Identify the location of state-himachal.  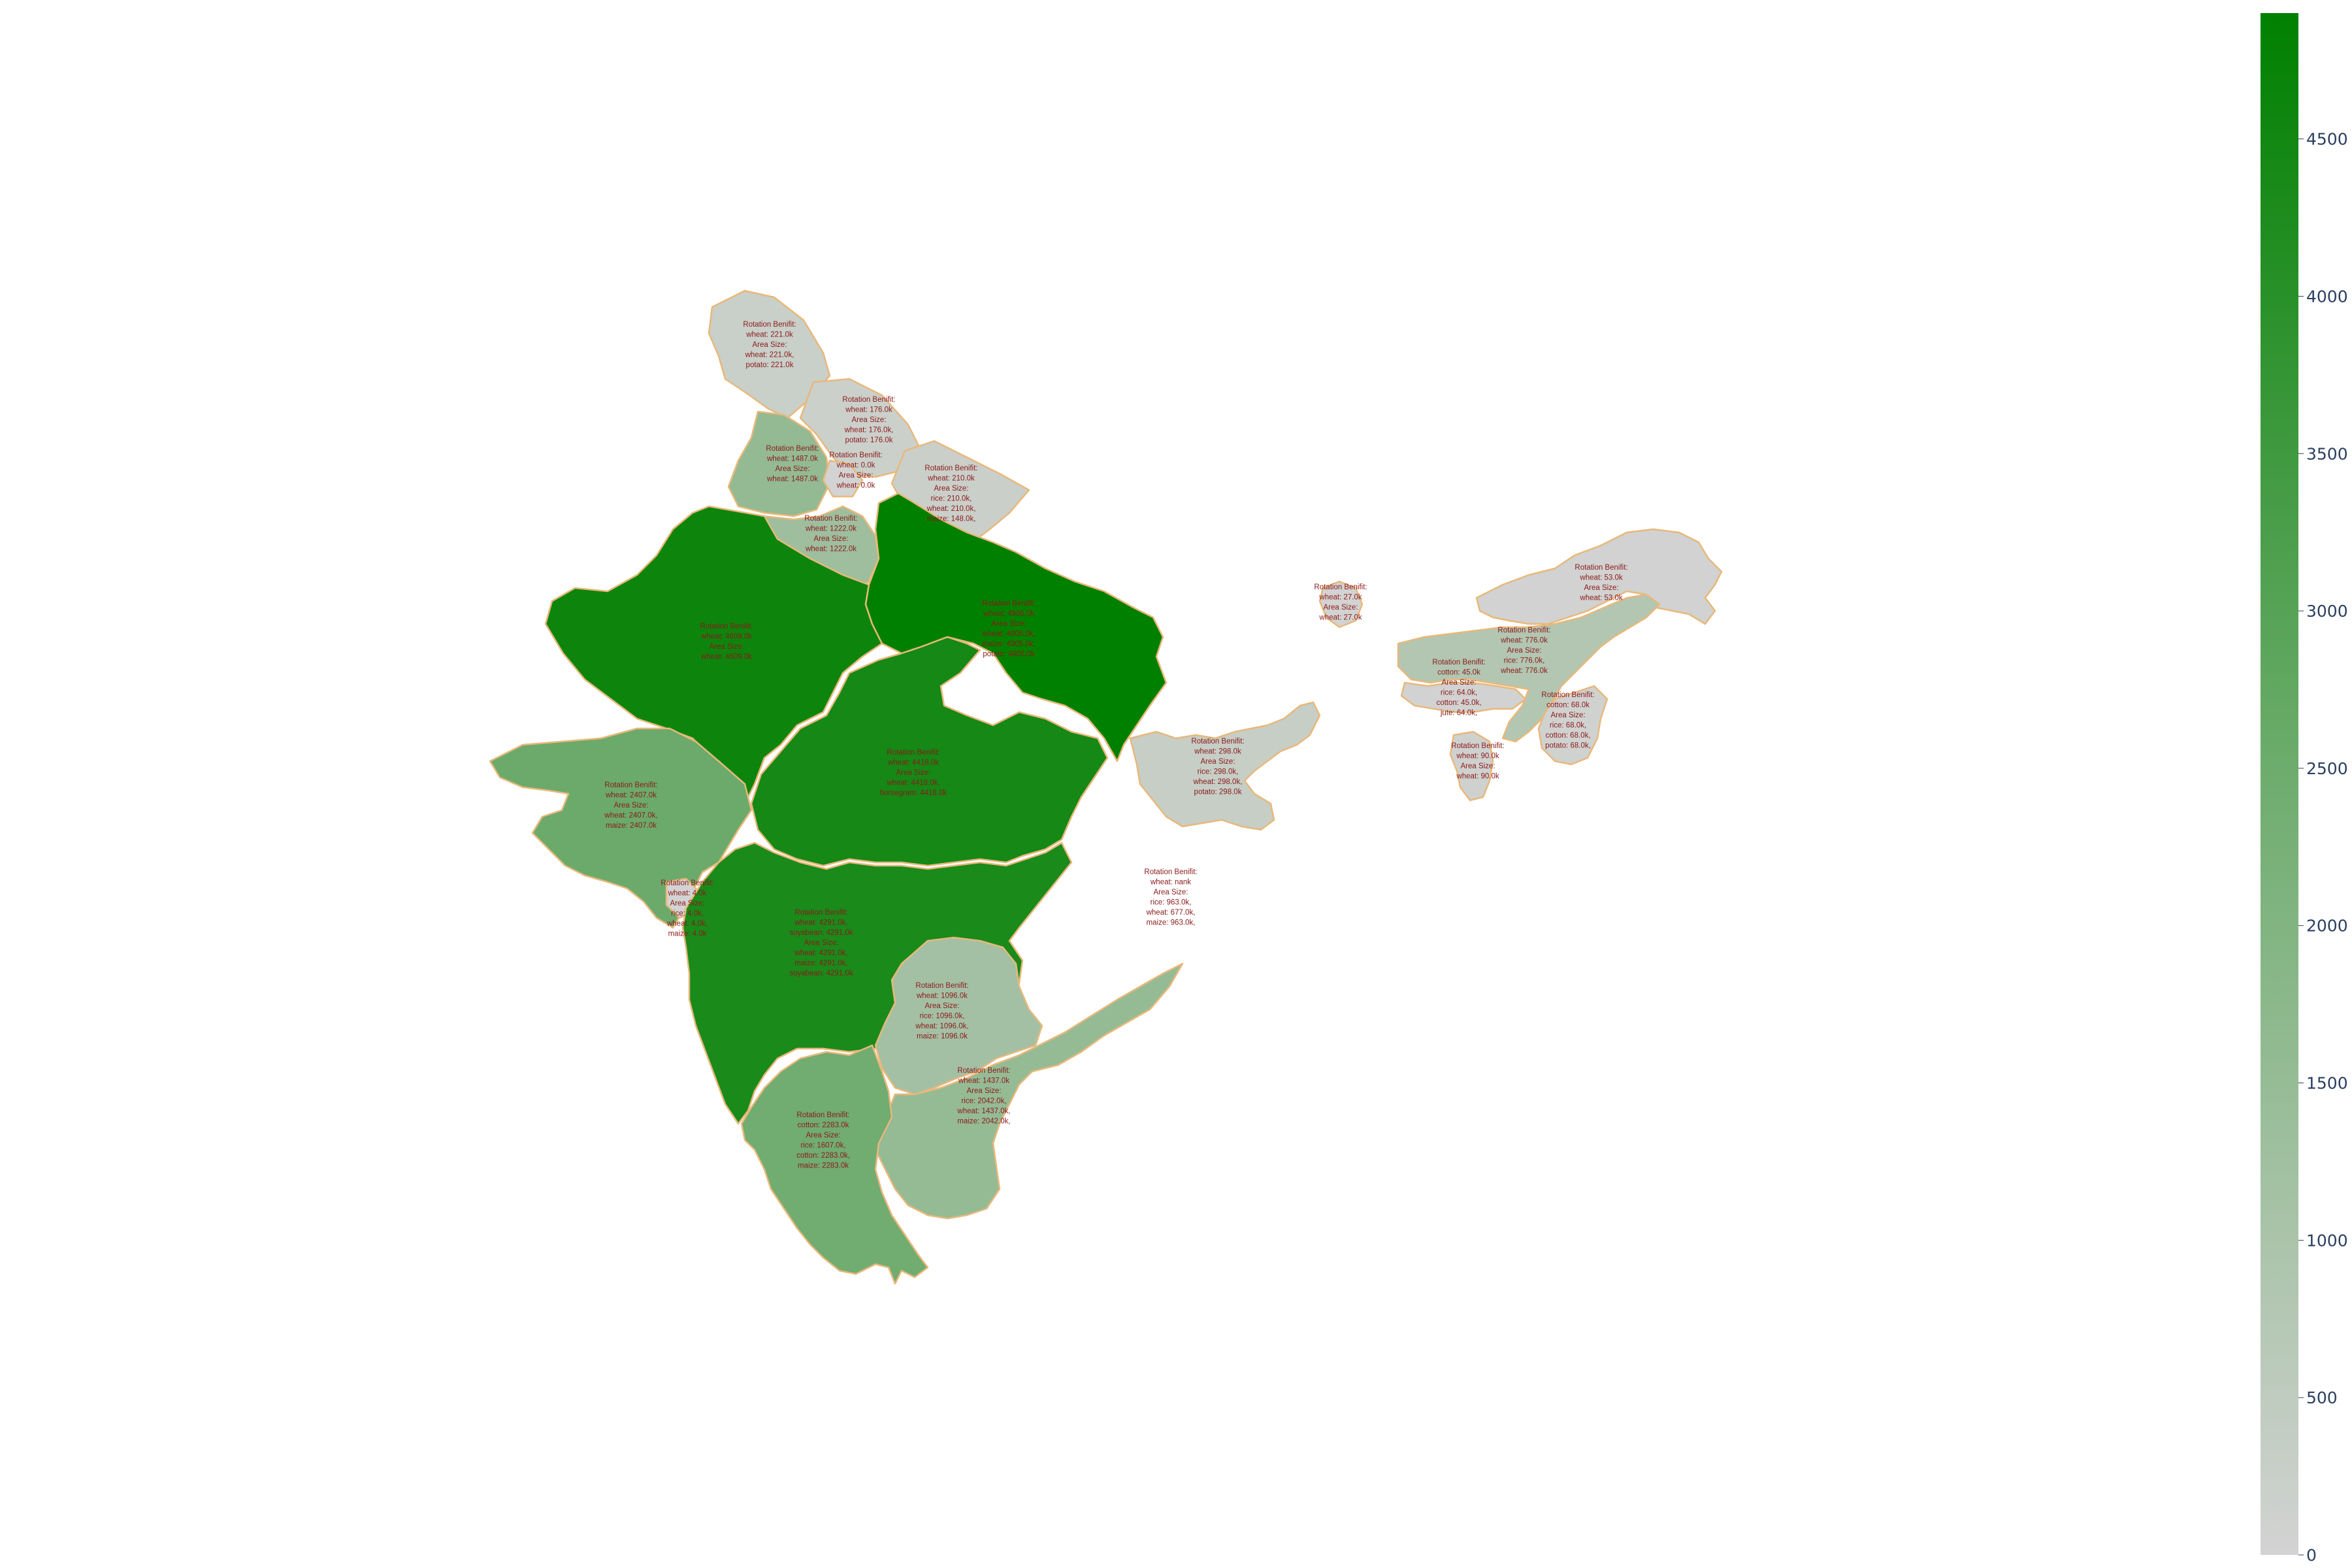
(861, 428).